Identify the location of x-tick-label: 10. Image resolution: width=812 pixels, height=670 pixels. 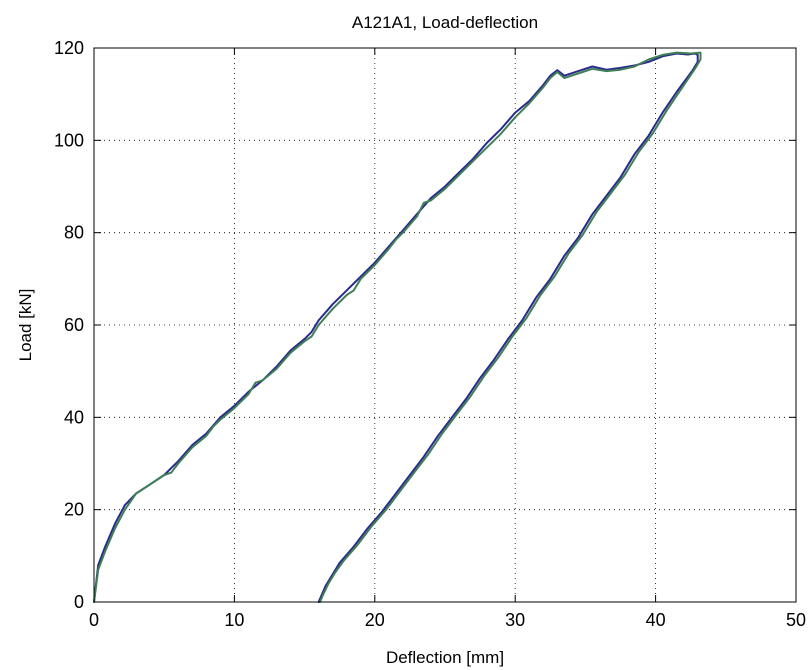
(234, 620).